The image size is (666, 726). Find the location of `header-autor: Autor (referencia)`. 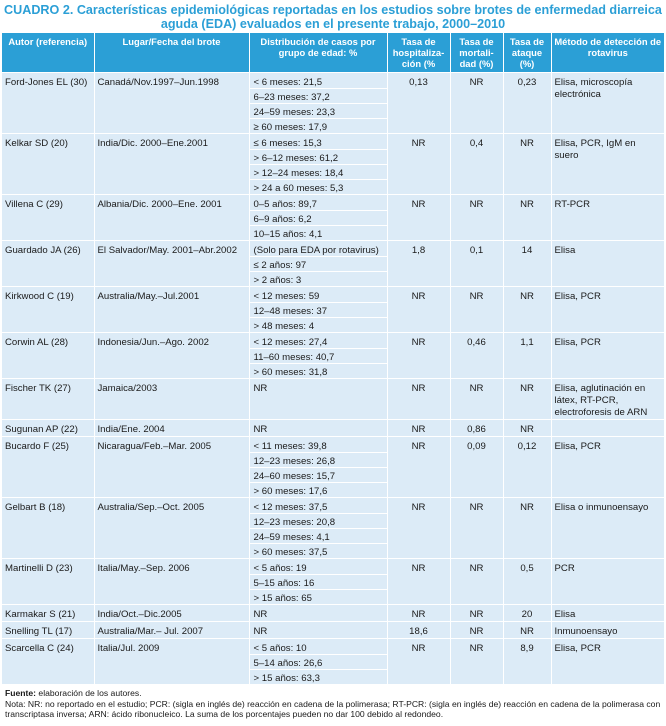

header-autor: Autor (referencia) is located at coordinates (48, 53).